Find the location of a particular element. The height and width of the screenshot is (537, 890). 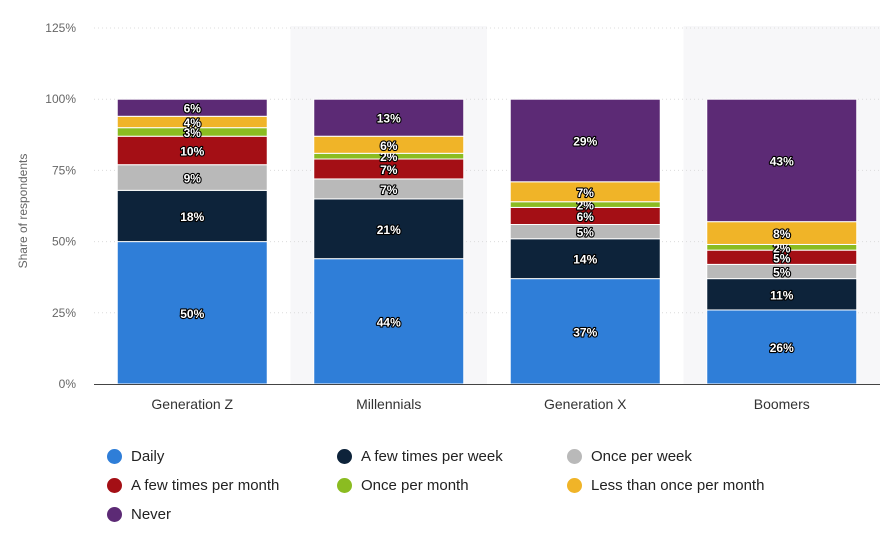

y-tick-label: 25% is located at coordinates (64, 313).